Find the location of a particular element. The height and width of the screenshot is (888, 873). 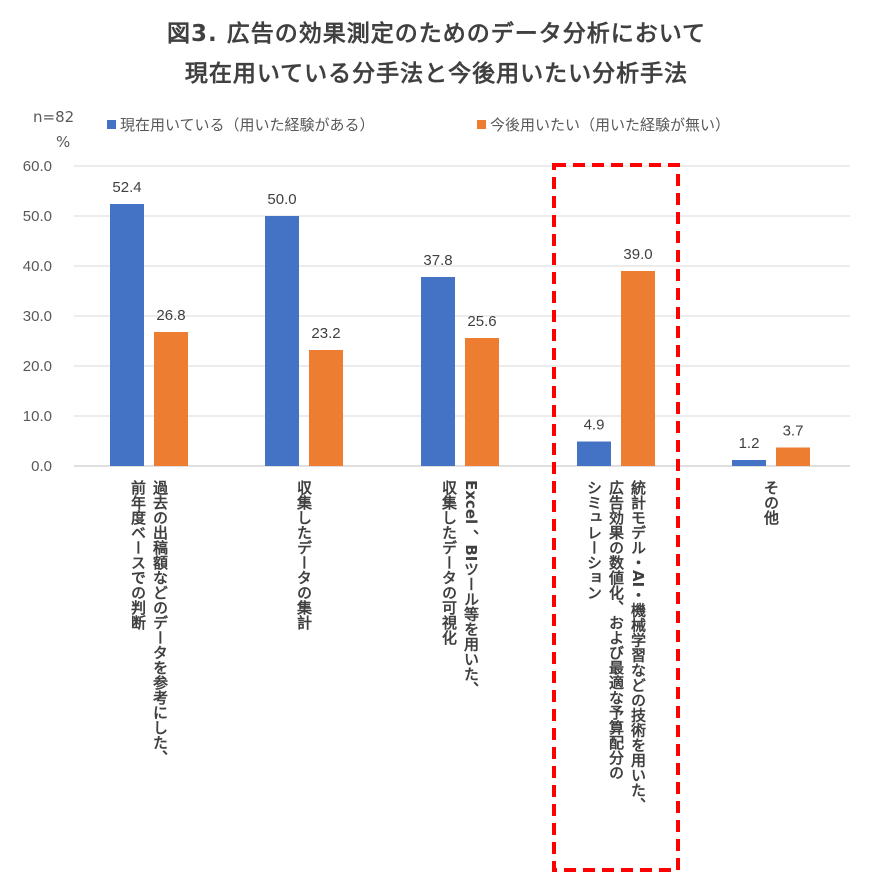

x-category-label: 前年度ベースでの判断 is located at coordinates (138, 555).